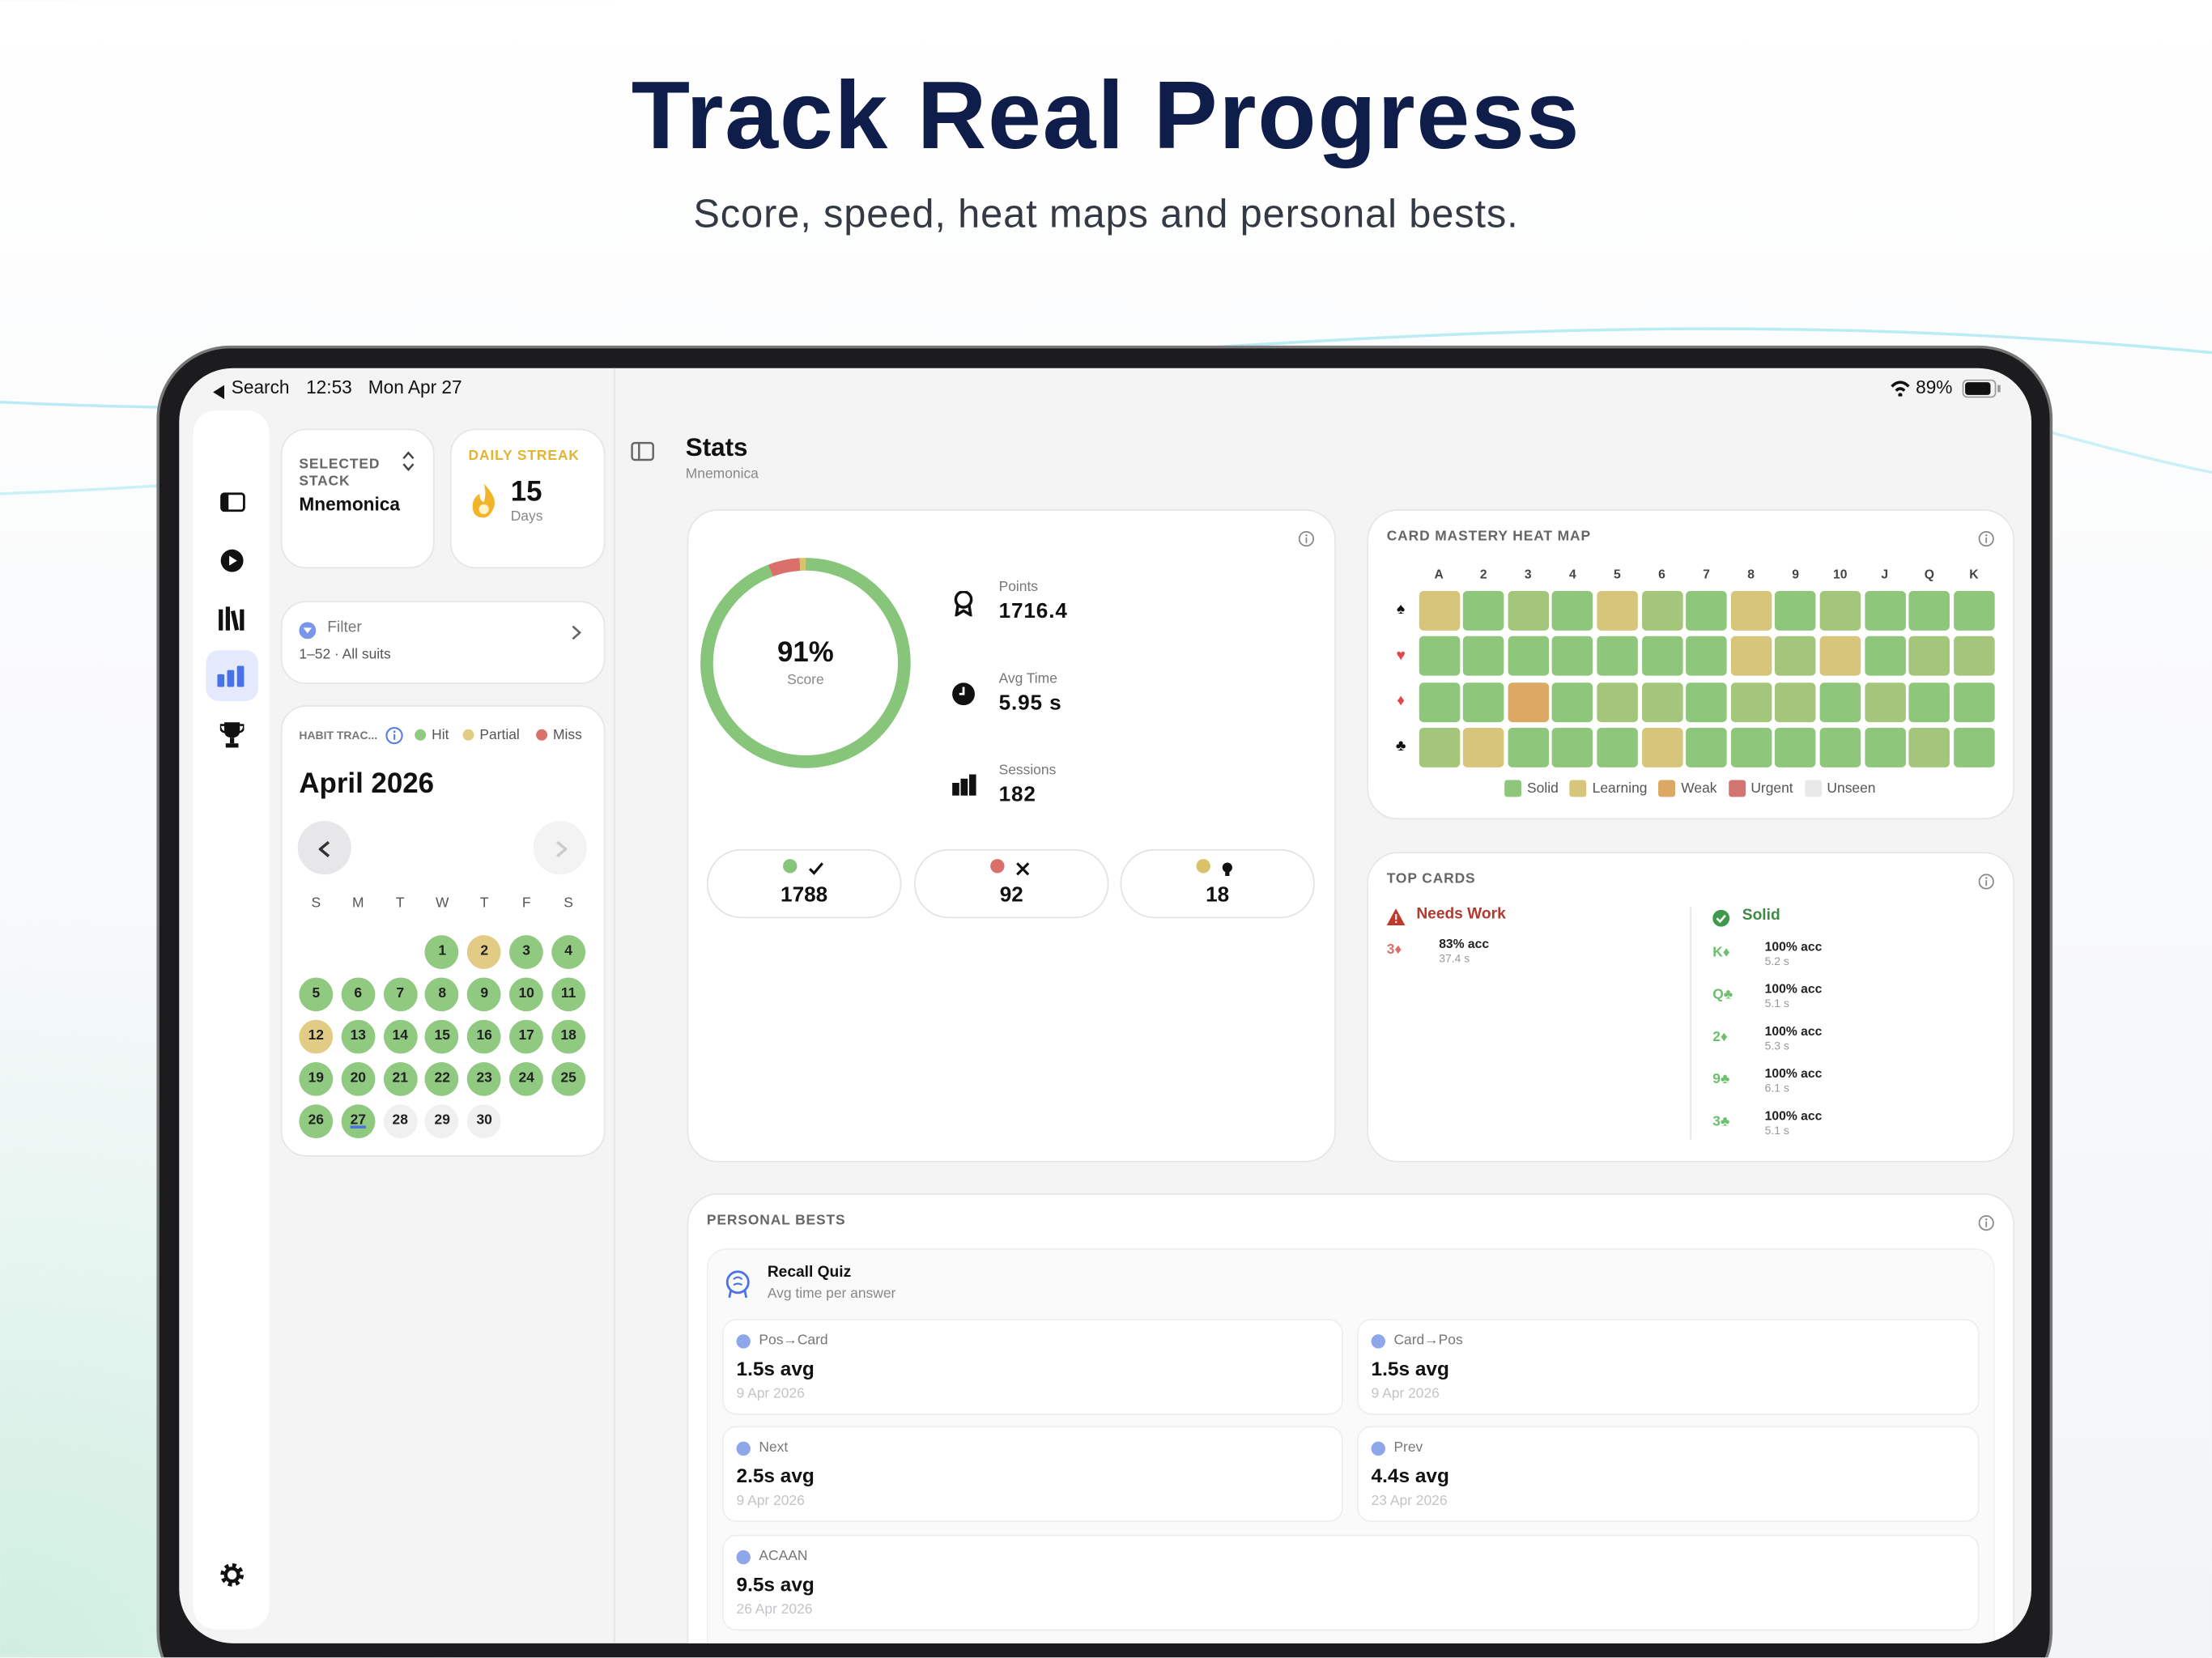 This screenshot has height=1658, width=2212. What do you see at coordinates (744, 1557) in the screenshot?
I see `best-icon` at bounding box center [744, 1557].